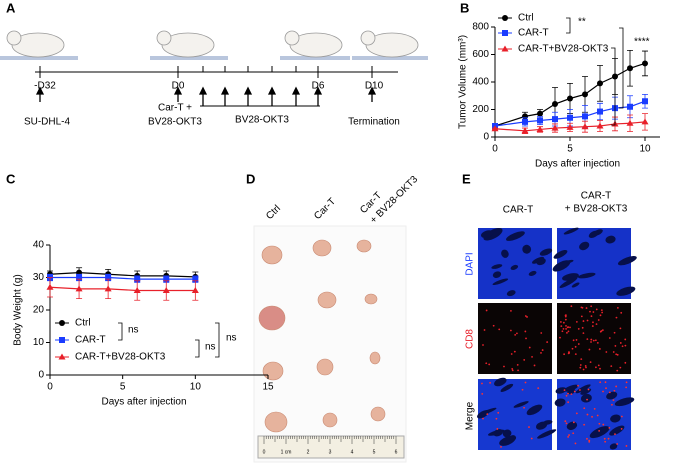 Image resolution: width=676 pixels, height=467 pixels. What do you see at coordinates (264, 452) in the screenshot?
I see `ruler-label: 0` at bounding box center [264, 452].